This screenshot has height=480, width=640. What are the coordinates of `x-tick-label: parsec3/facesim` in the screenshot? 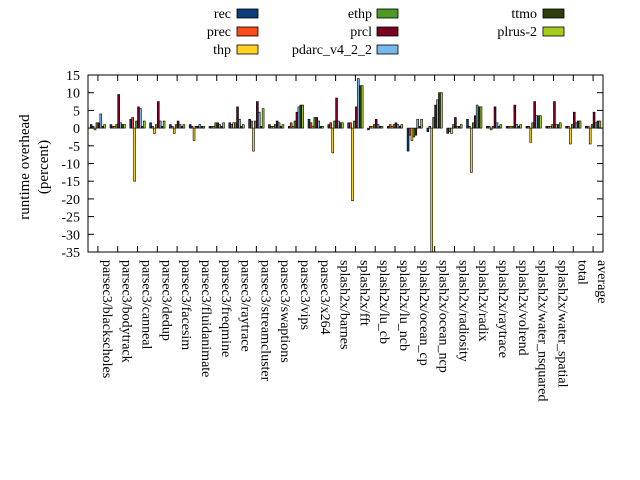 It's located at (185, 305).